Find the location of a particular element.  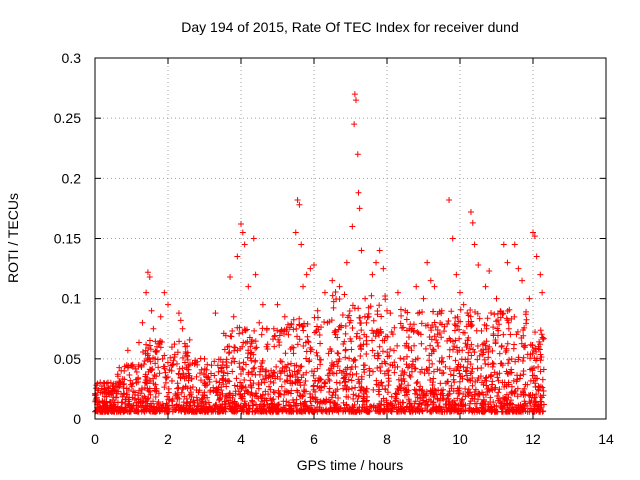

x-tick-label: 6 is located at coordinates (314, 439).